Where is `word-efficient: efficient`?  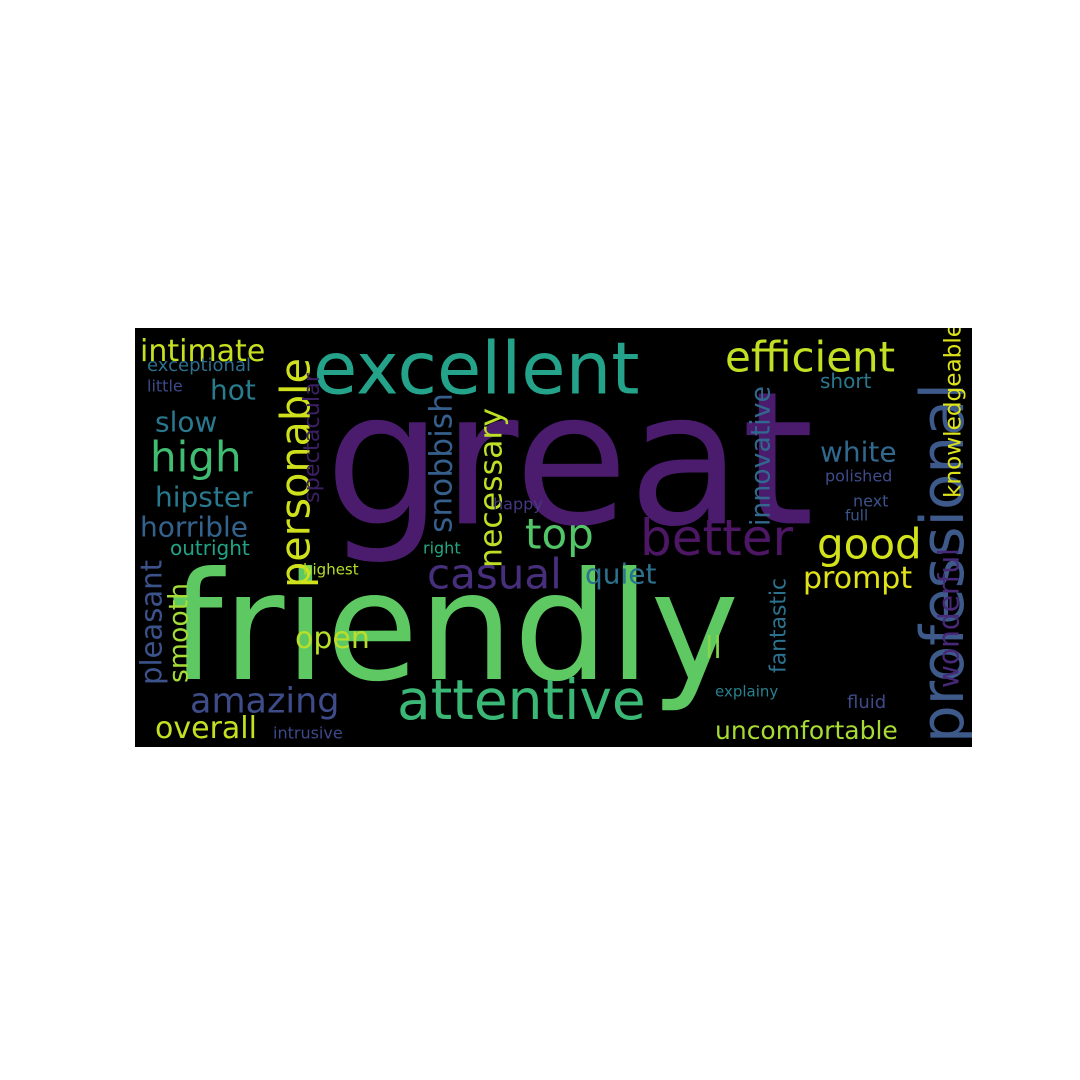
word-efficient: efficient is located at coordinates (810, 357).